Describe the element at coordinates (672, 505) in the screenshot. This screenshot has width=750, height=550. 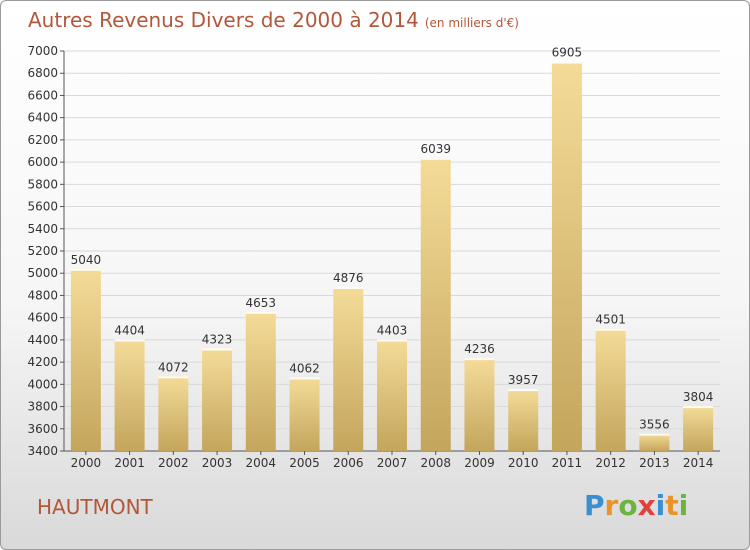
I see `logo-letter: t` at that location.